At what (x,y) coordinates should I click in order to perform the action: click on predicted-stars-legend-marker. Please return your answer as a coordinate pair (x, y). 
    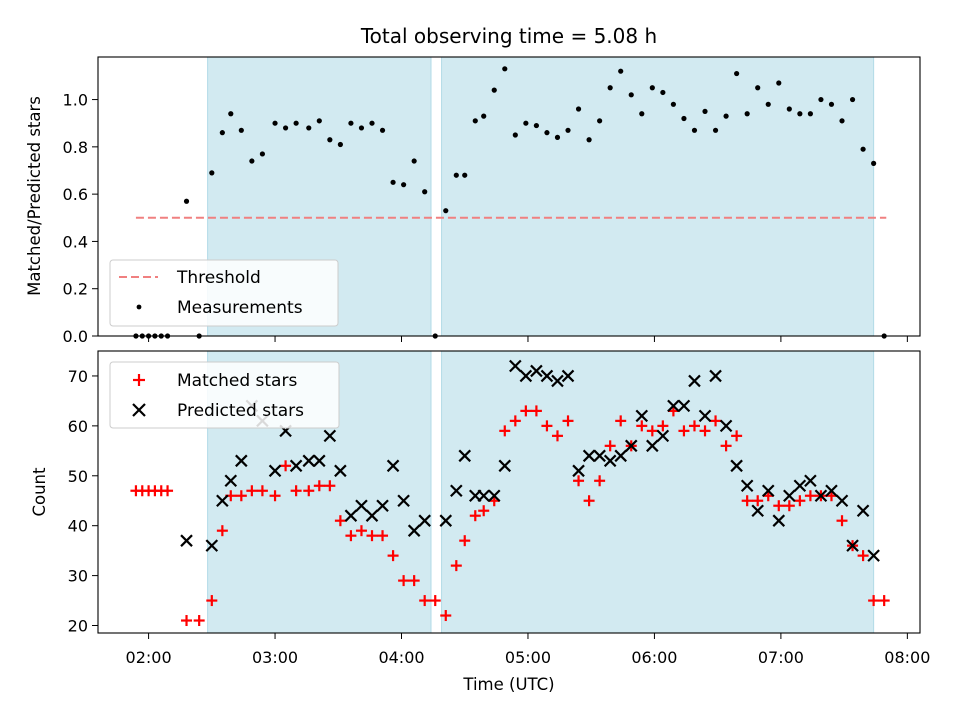
    Looking at the image, I should click on (139, 410).